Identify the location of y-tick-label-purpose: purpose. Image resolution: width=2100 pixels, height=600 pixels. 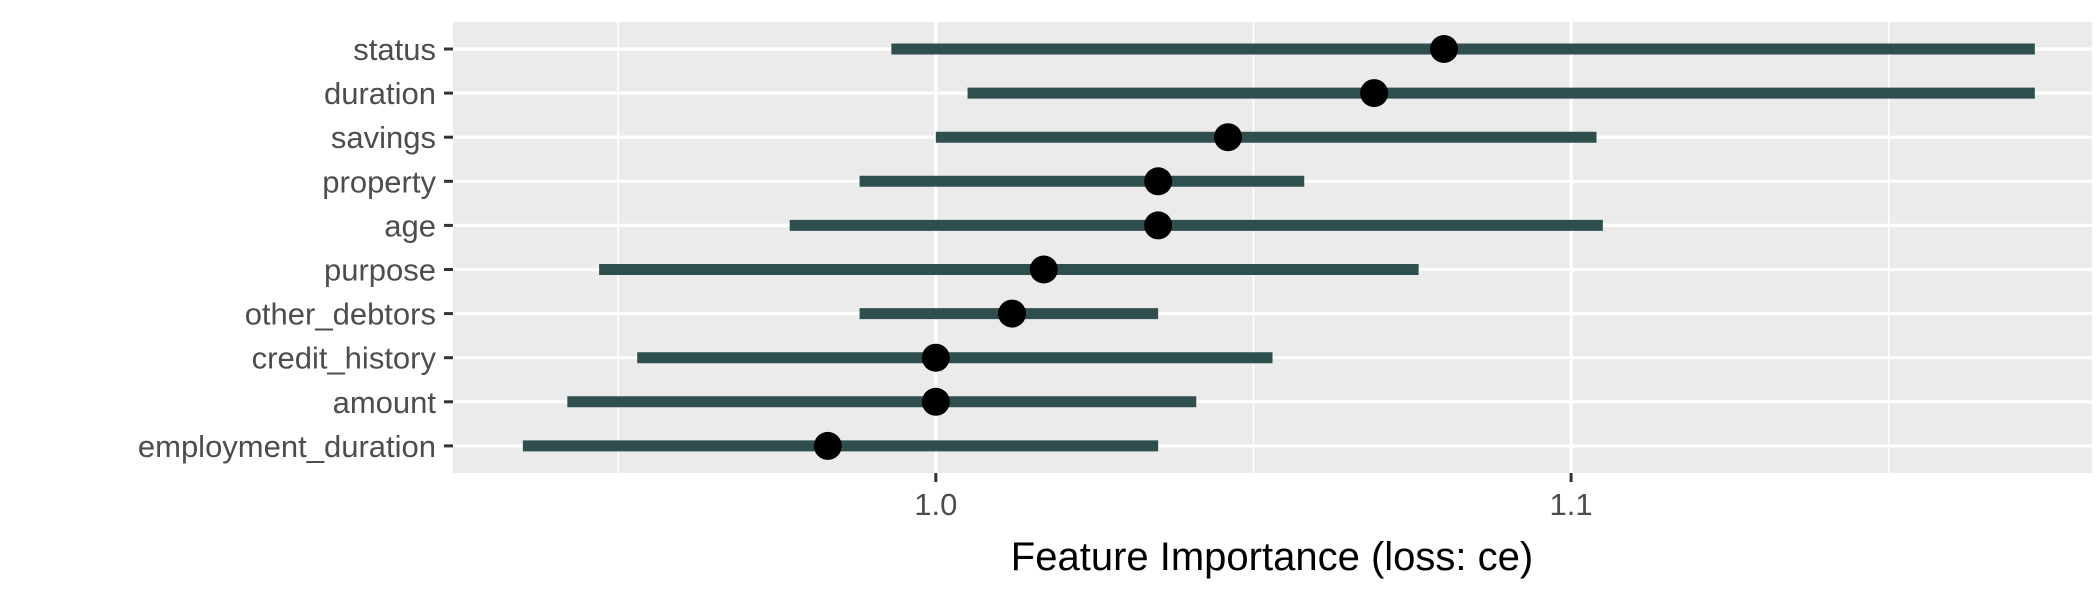
(380, 270).